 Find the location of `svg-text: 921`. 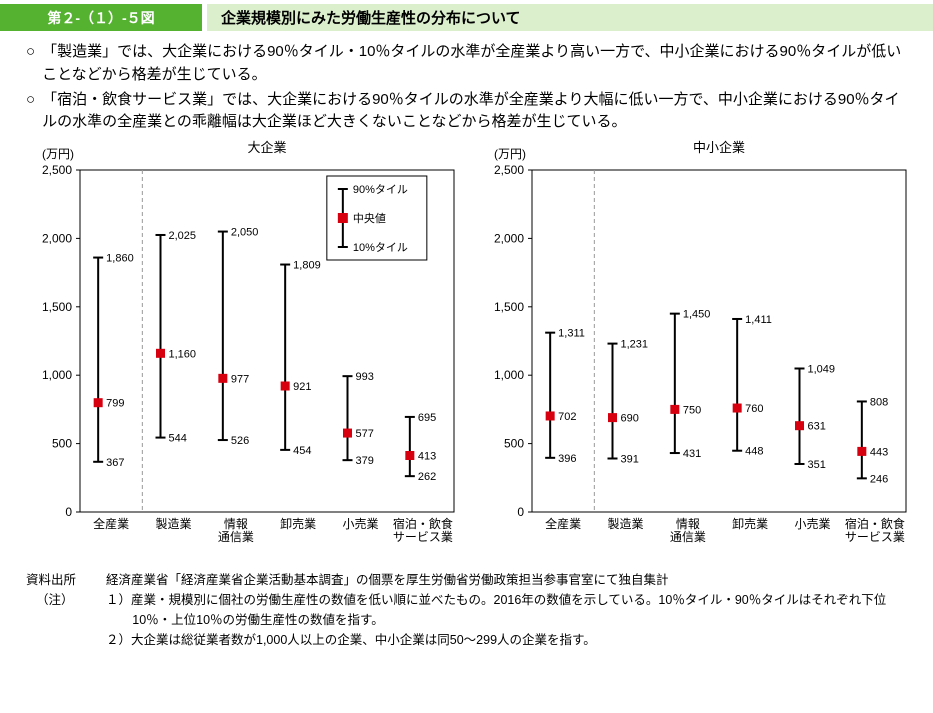

svg-text: 921 is located at coordinates (302, 387).